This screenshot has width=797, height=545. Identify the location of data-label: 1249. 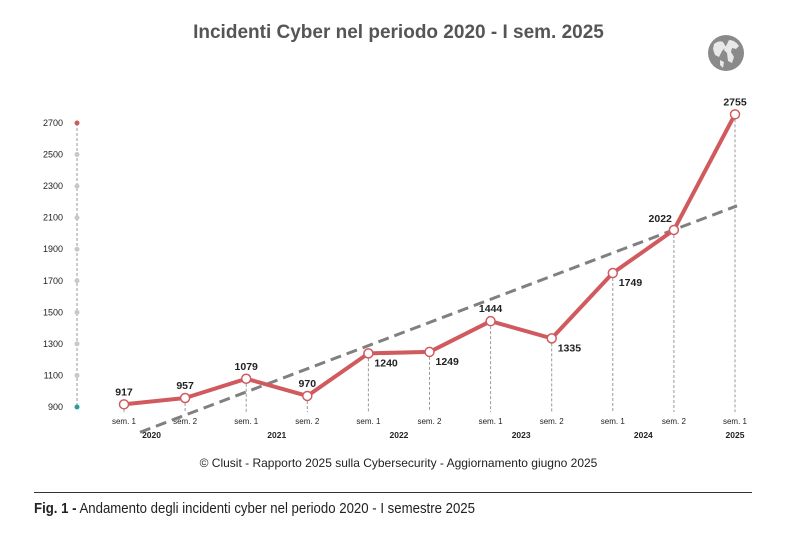
(448, 362).